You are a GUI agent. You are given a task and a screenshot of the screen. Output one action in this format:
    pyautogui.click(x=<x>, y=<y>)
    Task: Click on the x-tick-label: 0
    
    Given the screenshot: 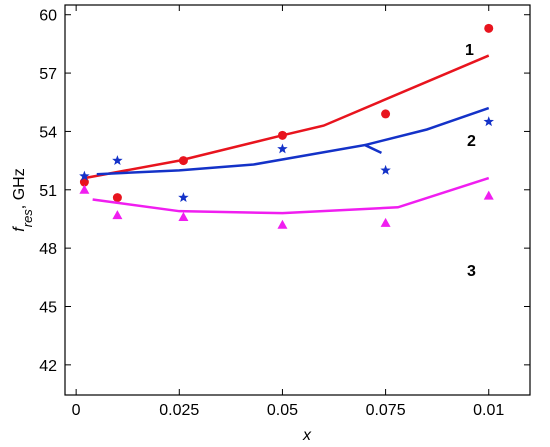 What is the action you would take?
    pyautogui.click(x=76, y=410)
    